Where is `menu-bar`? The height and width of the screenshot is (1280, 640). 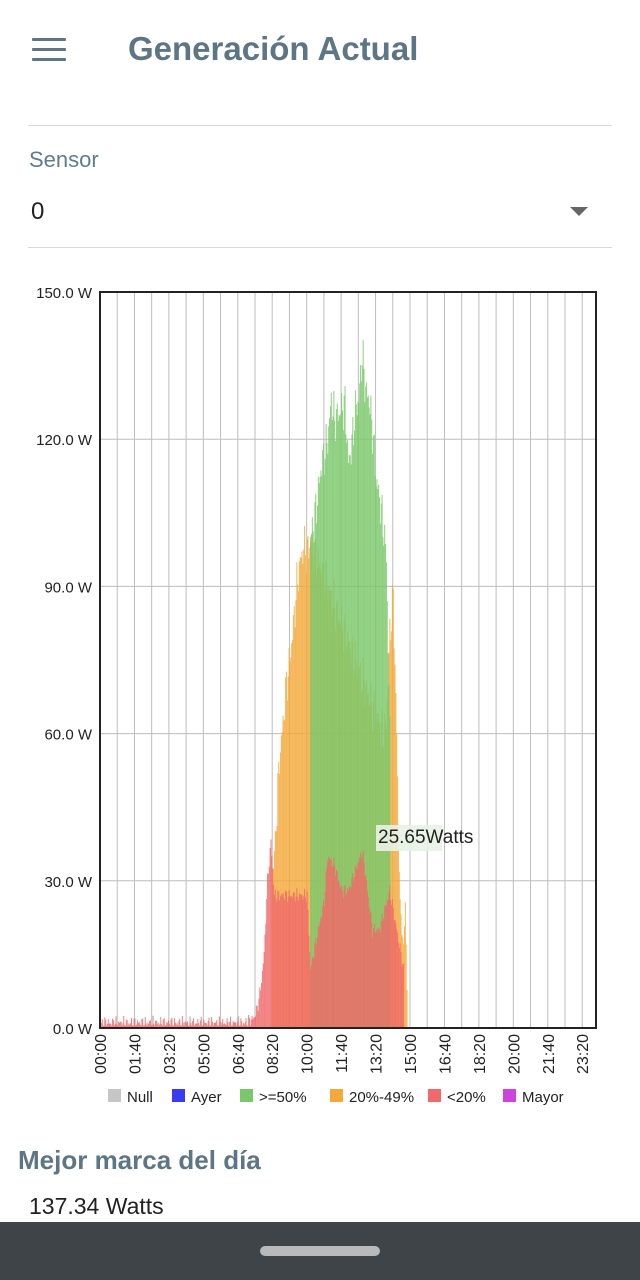 menu-bar is located at coordinates (49, 49).